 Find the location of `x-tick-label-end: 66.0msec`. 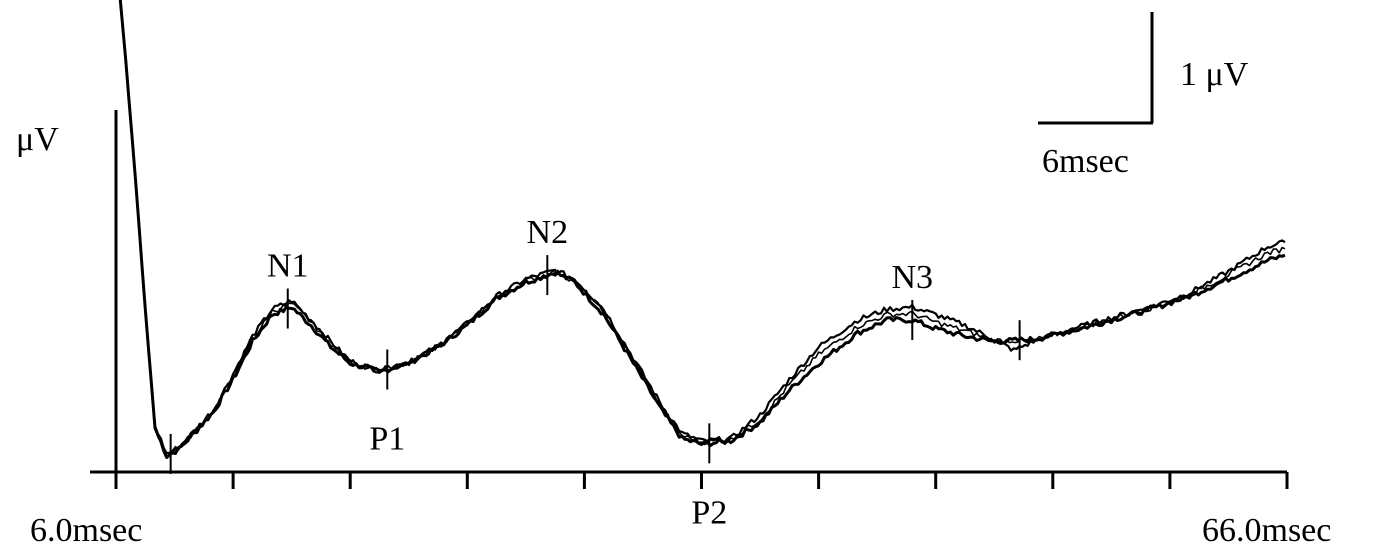

x-tick-label-end: 66.0msec is located at coordinates (1266, 530).